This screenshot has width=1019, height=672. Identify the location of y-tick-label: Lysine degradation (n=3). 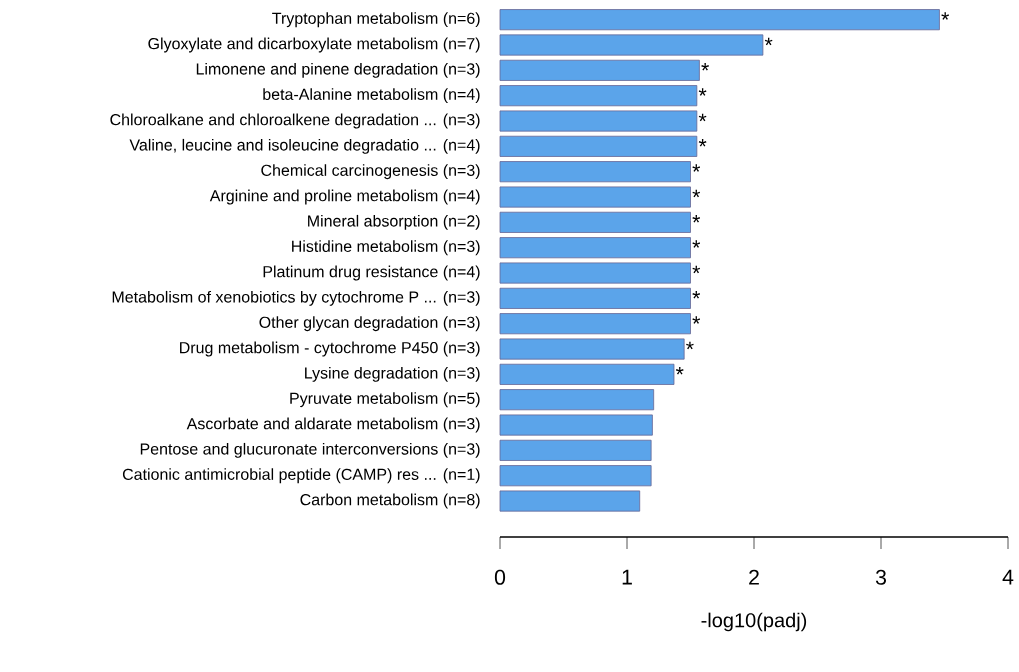
(392, 374).